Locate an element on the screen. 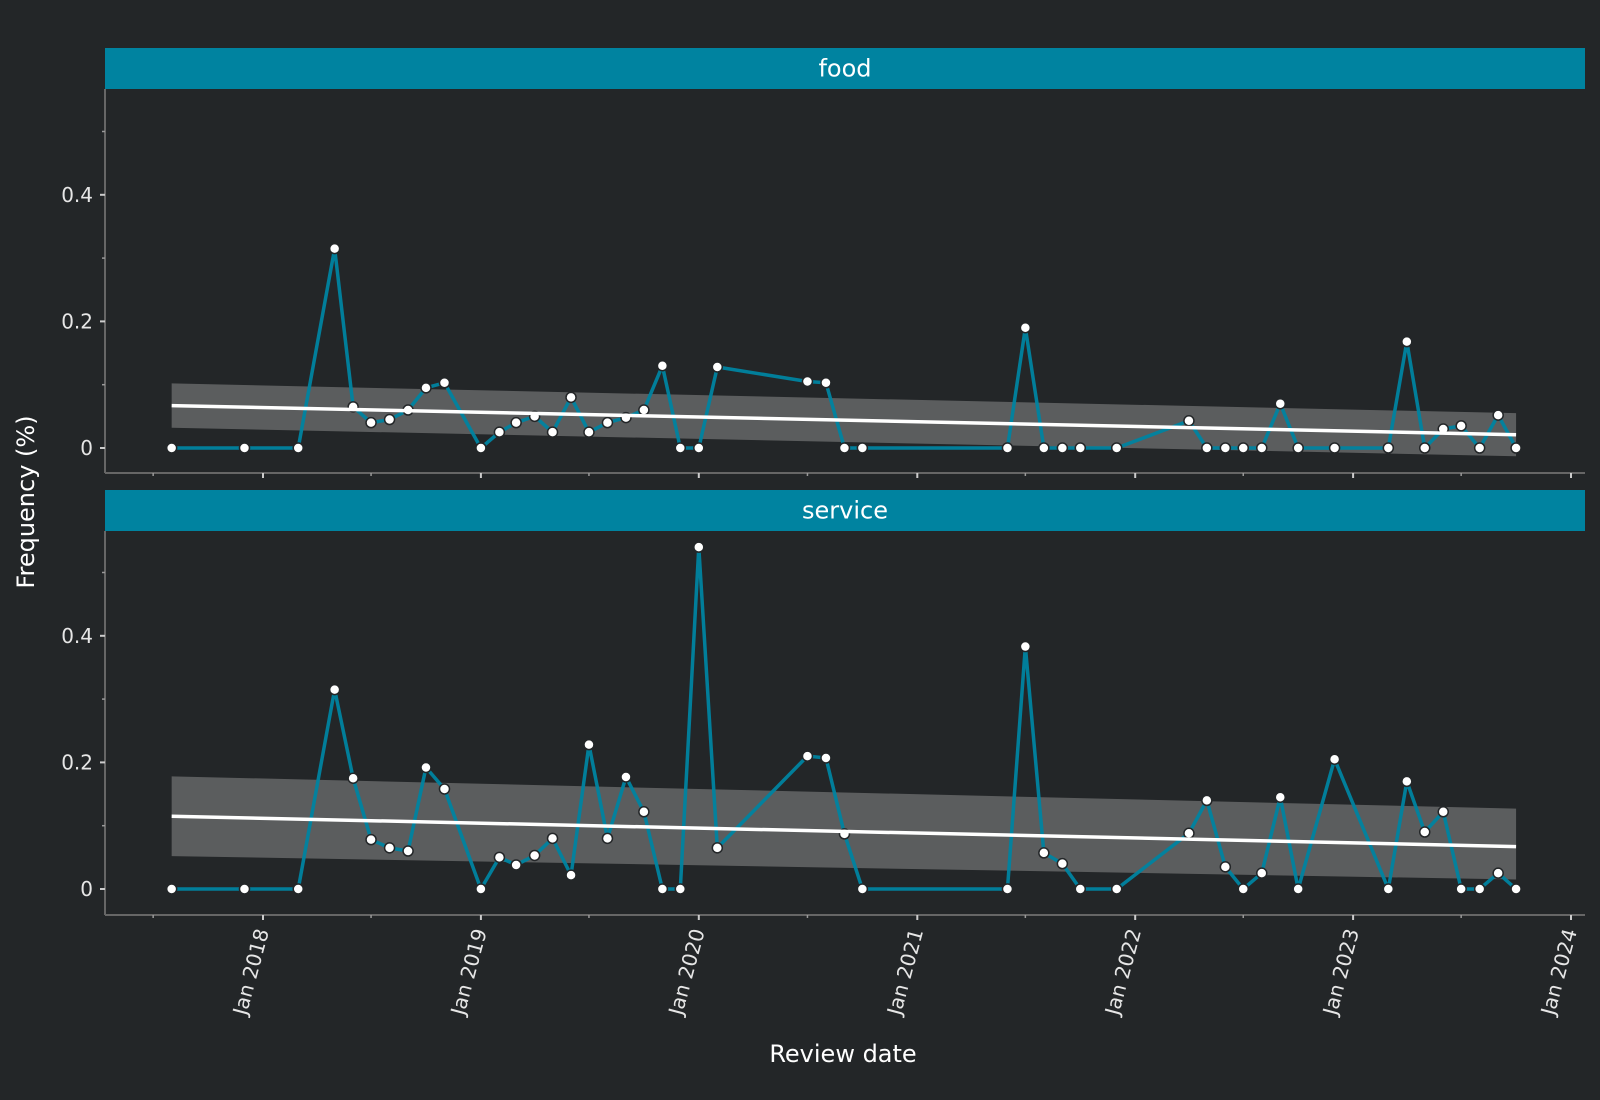  facet-strip-label: service is located at coordinates (845, 511).